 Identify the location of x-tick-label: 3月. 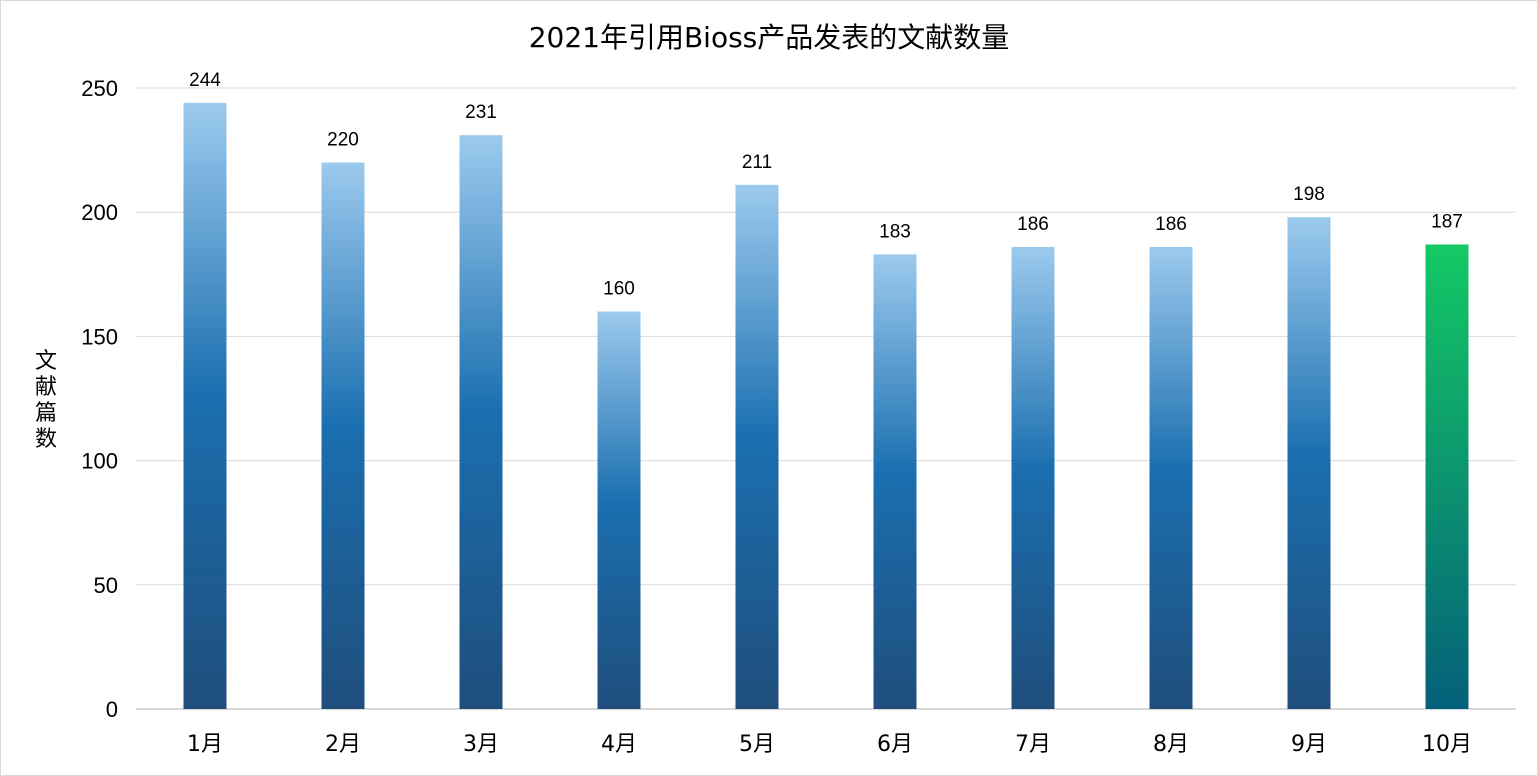
(481, 744).